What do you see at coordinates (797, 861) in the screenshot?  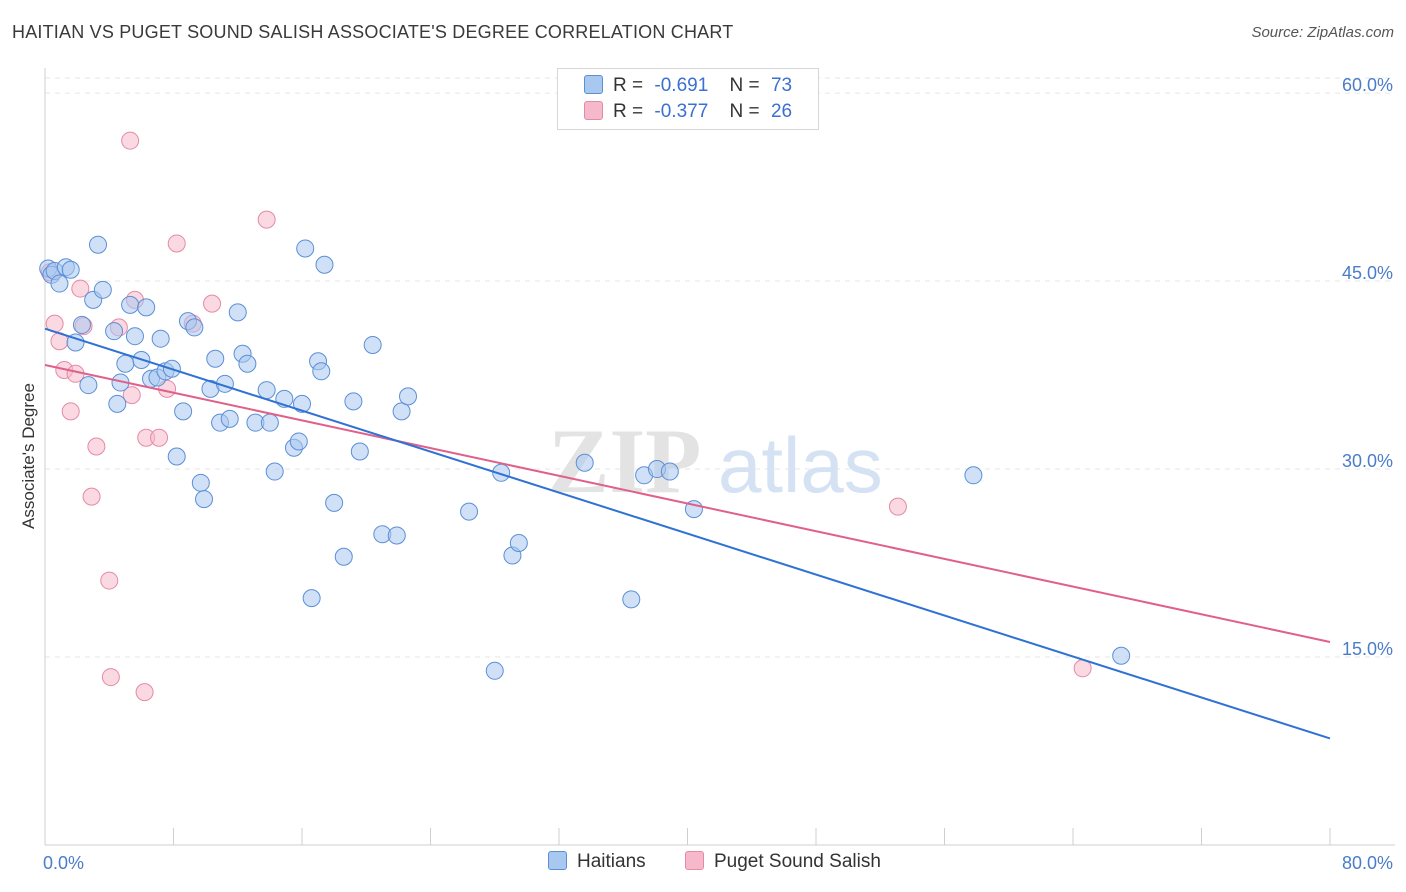 I see `legend-label-puget: Puget Sound Salish` at bounding box center [797, 861].